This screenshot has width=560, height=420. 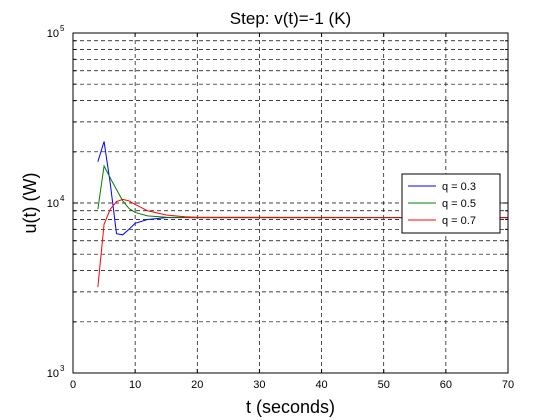 I want to click on x-tick-label: 20, so click(x=197, y=385).